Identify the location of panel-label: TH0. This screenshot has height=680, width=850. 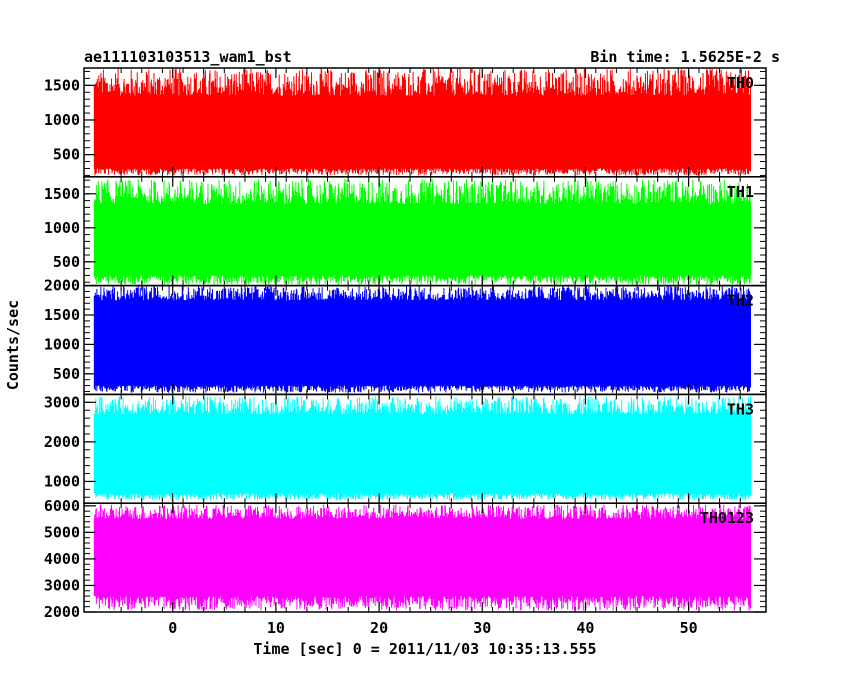
(740, 83).